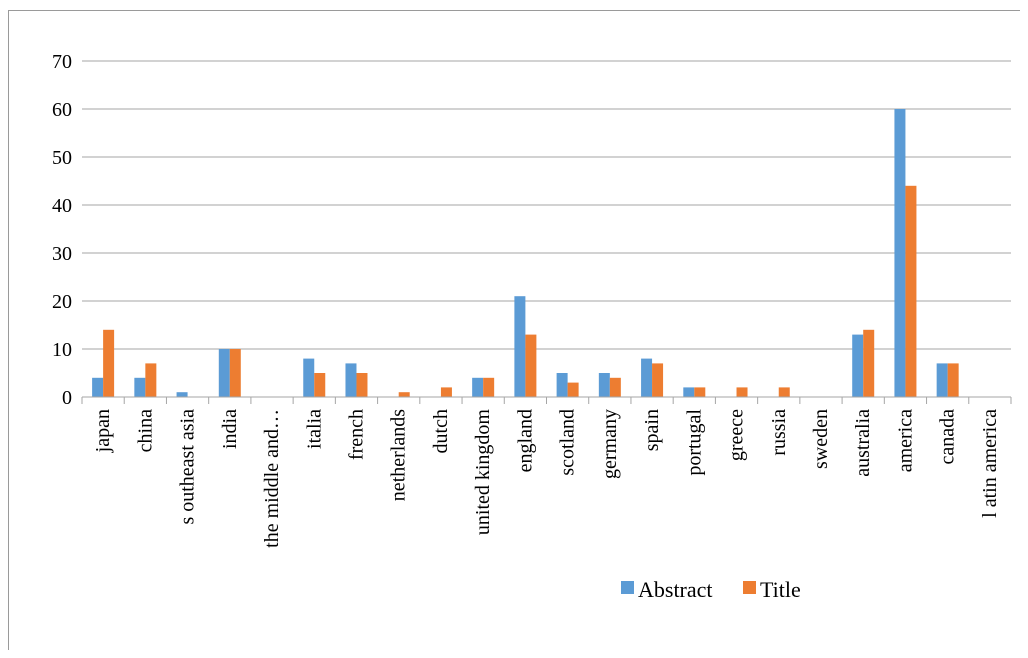 This screenshot has height=658, width=1028. Describe the element at coordinates (779, 432) in the screenshot. I see `x-category-label: russia` at that location.